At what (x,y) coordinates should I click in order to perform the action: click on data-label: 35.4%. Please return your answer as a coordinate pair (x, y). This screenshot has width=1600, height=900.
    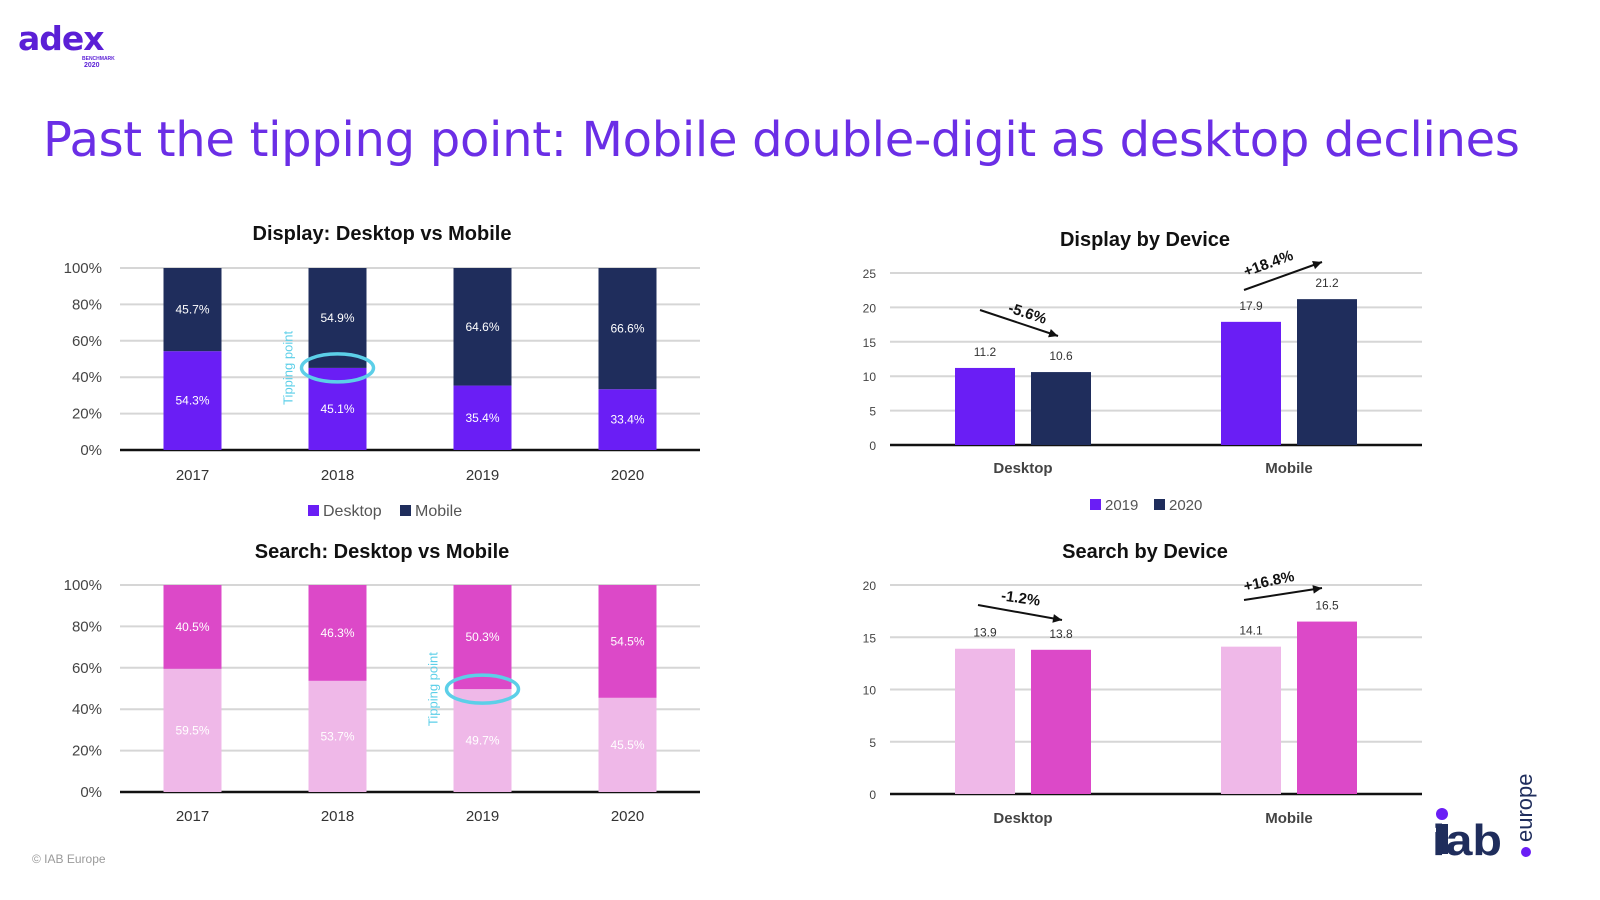
    Looking at the image, I should click on (482, 418).